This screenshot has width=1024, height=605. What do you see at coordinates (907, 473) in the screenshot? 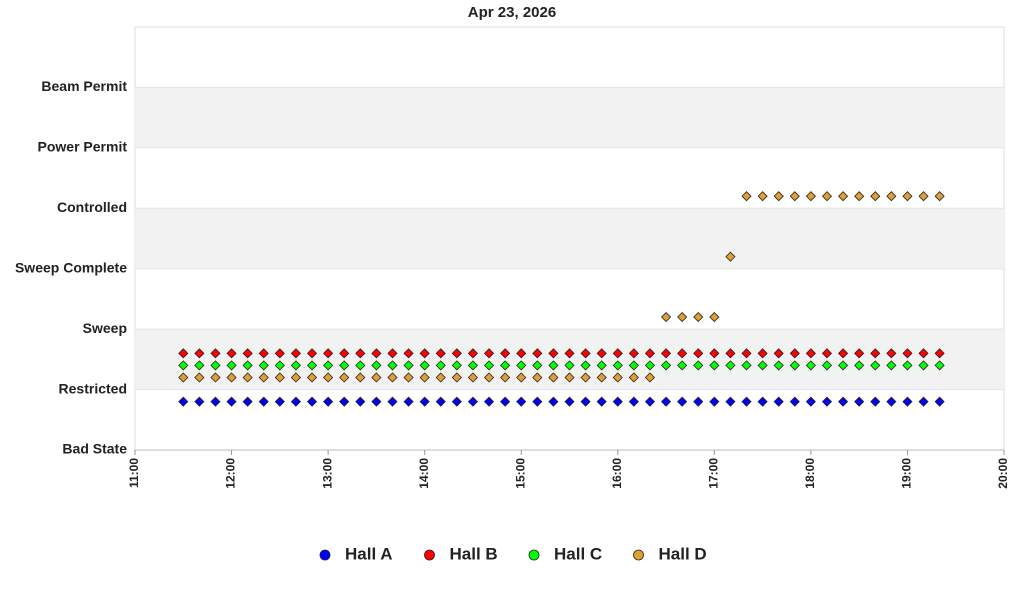
I see `x-tick-label: 19:00` at bounding box center [907, 473].